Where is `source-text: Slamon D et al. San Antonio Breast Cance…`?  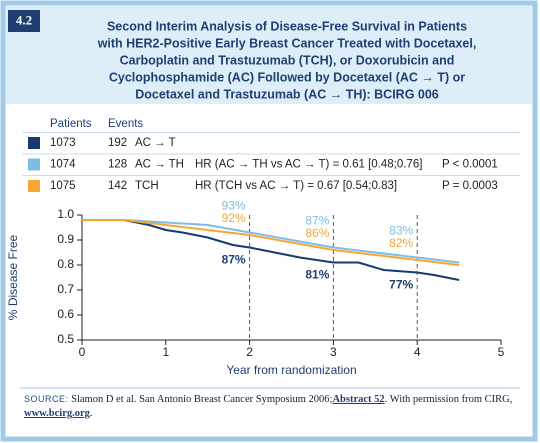
source-text: Slamon D et al. San Antonio Breast Cance… is located at coordinates (202, 399).